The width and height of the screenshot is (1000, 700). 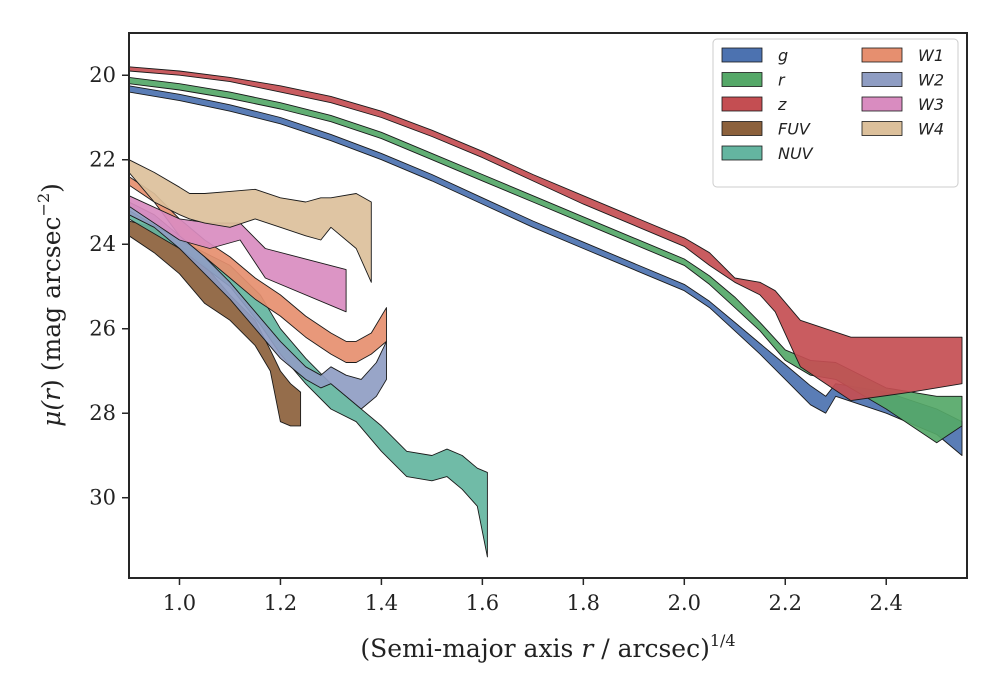 I want to click on x-tick-label: 1.4, so click(x=381, y=603).